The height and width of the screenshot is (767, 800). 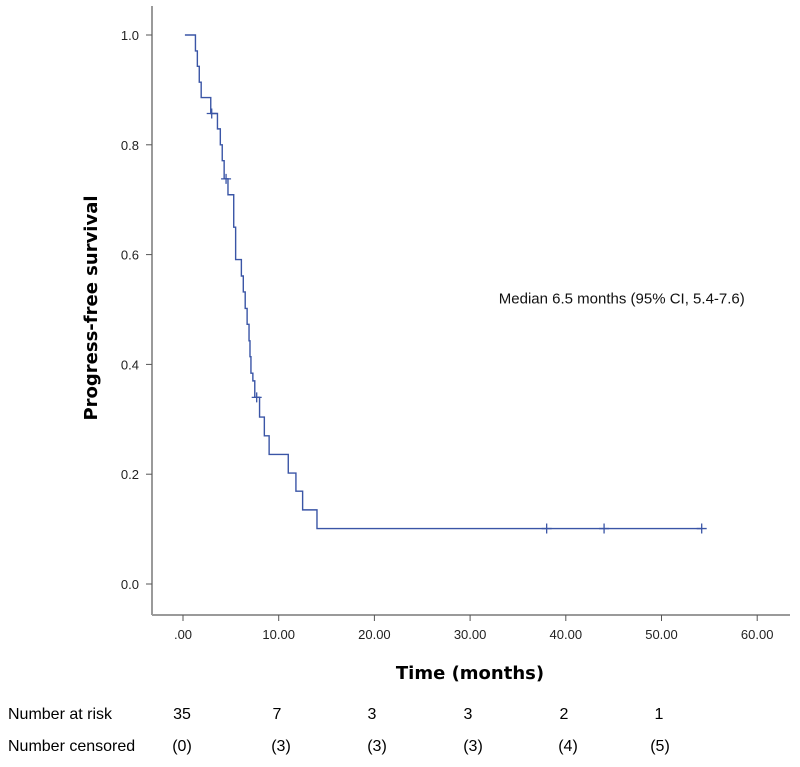 What do you see at coordinates (473, 746) in the screenshot?
I see `censored-value-30: (3)` at bounding box center [473, 746].